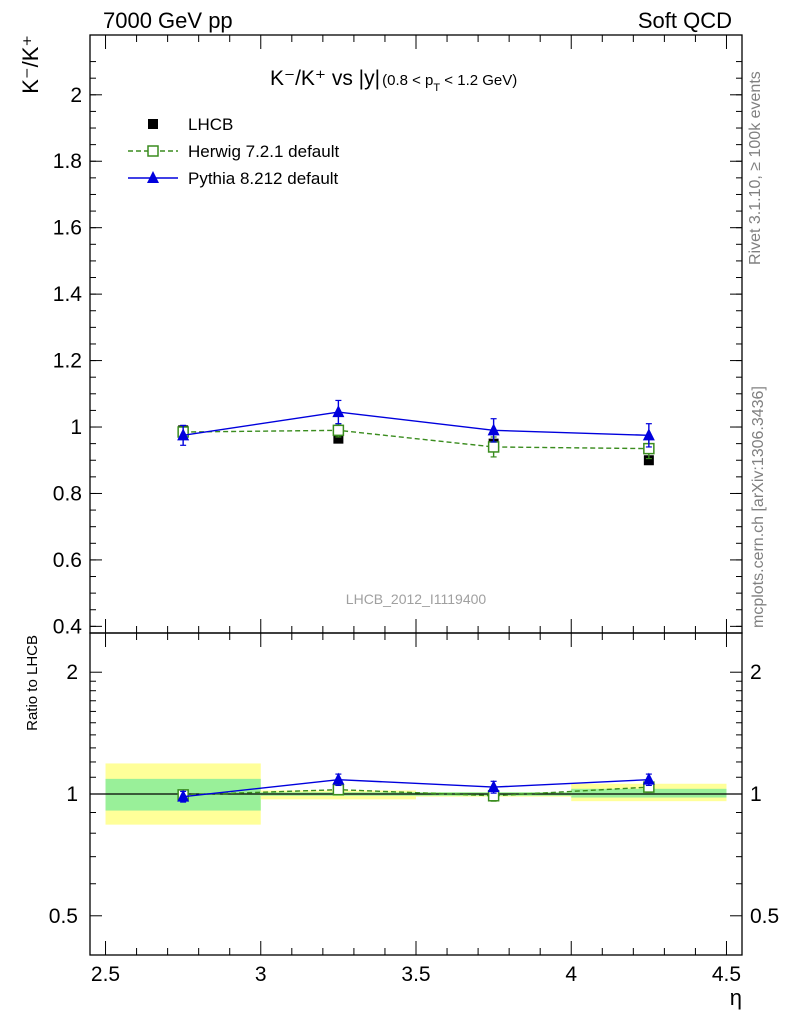 The height and width of the screenshot is (1024, 786). I want to click on main-ytick-label: 1.8, so click(67, 161).